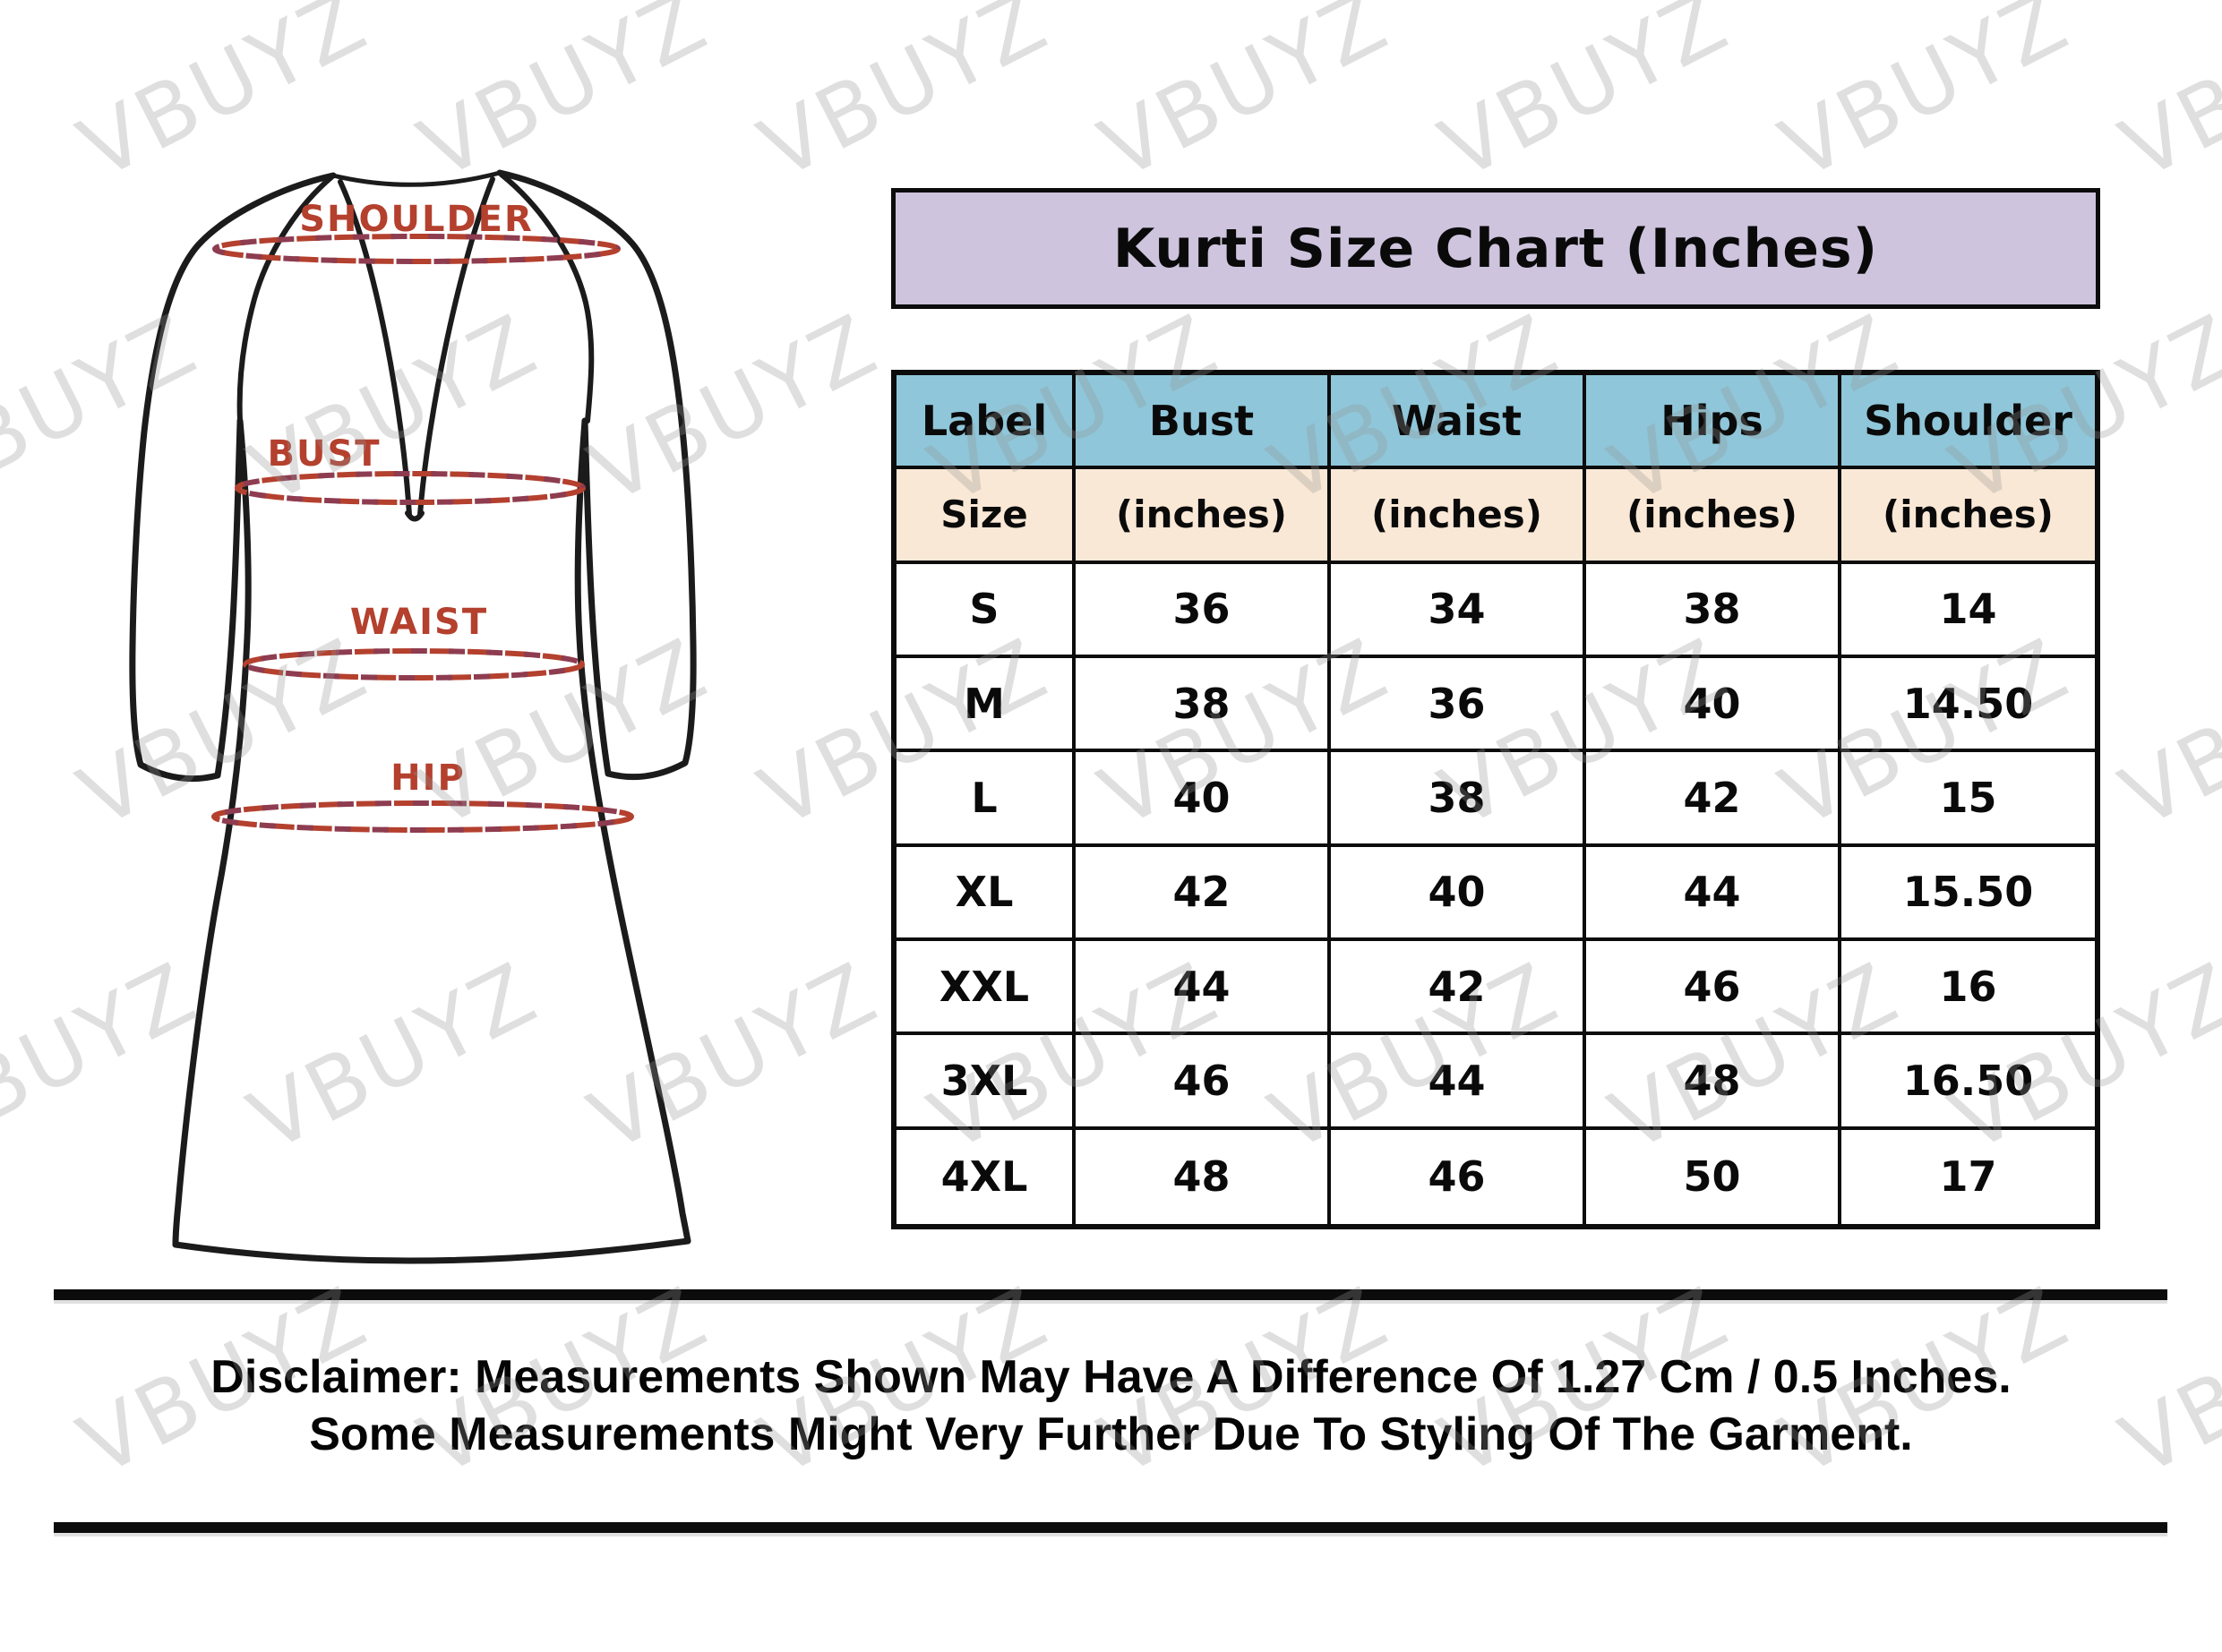 The height and width of the screenshot is (1652, 2222). I want to click on value-cell: 15.50, so click(1968, 893).